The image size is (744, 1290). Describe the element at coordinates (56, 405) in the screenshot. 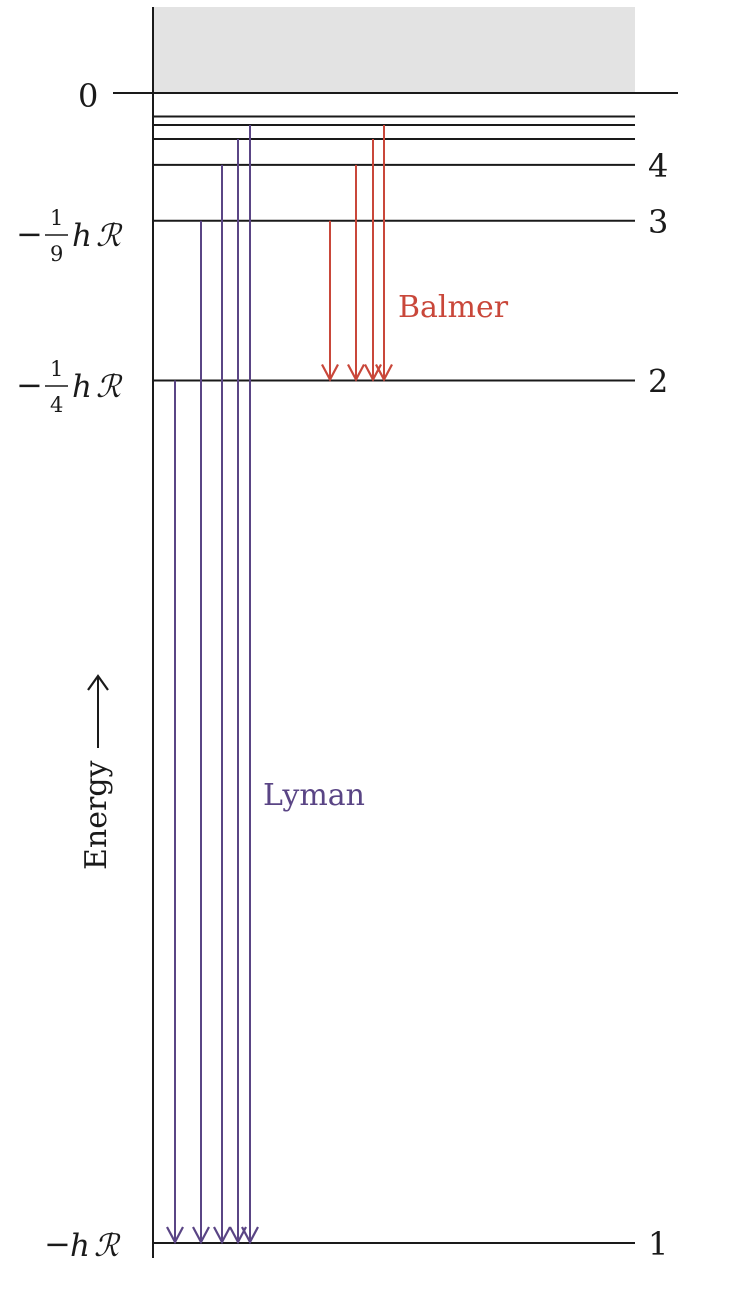

I see `fraction-denominator: 4` at that location.